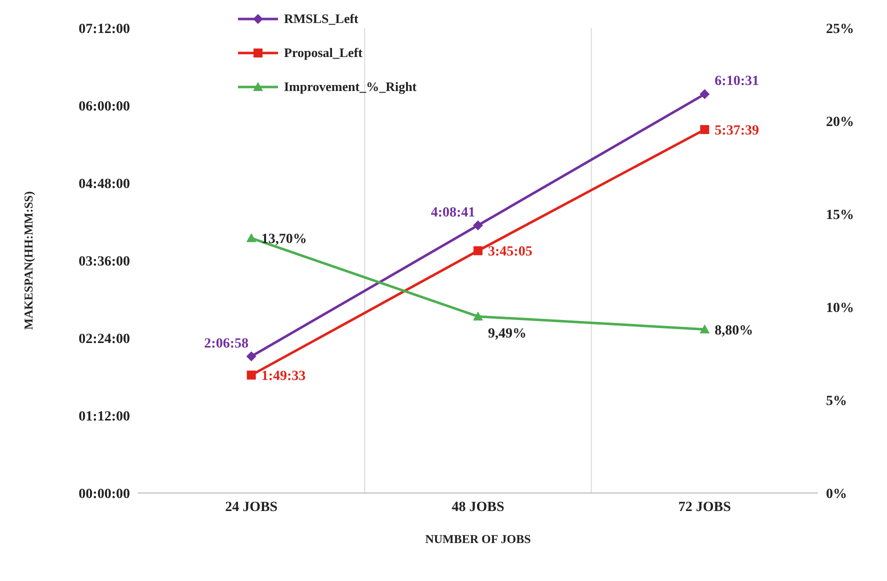 The height and width of the screenshot is (581, 887). What do you see at coordinates (705, 507) in the screenshot?
I see `x-tick-label: 72 JOBS` at bounding box center [705, 507].